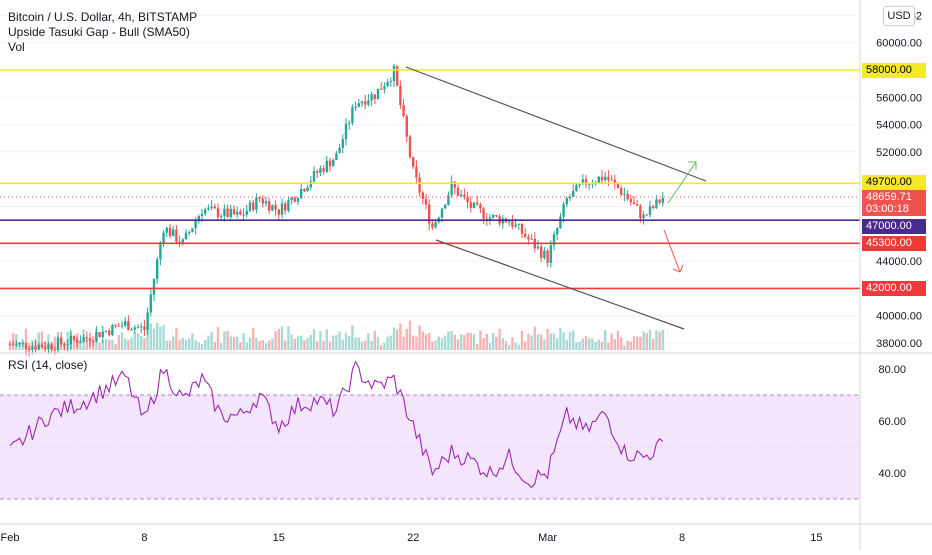 This screenshot has width=932, height=555. Describe the element at coordinates (894, 288) in the screenshot. I see `level-tag-42000: 42000.00` at that location.